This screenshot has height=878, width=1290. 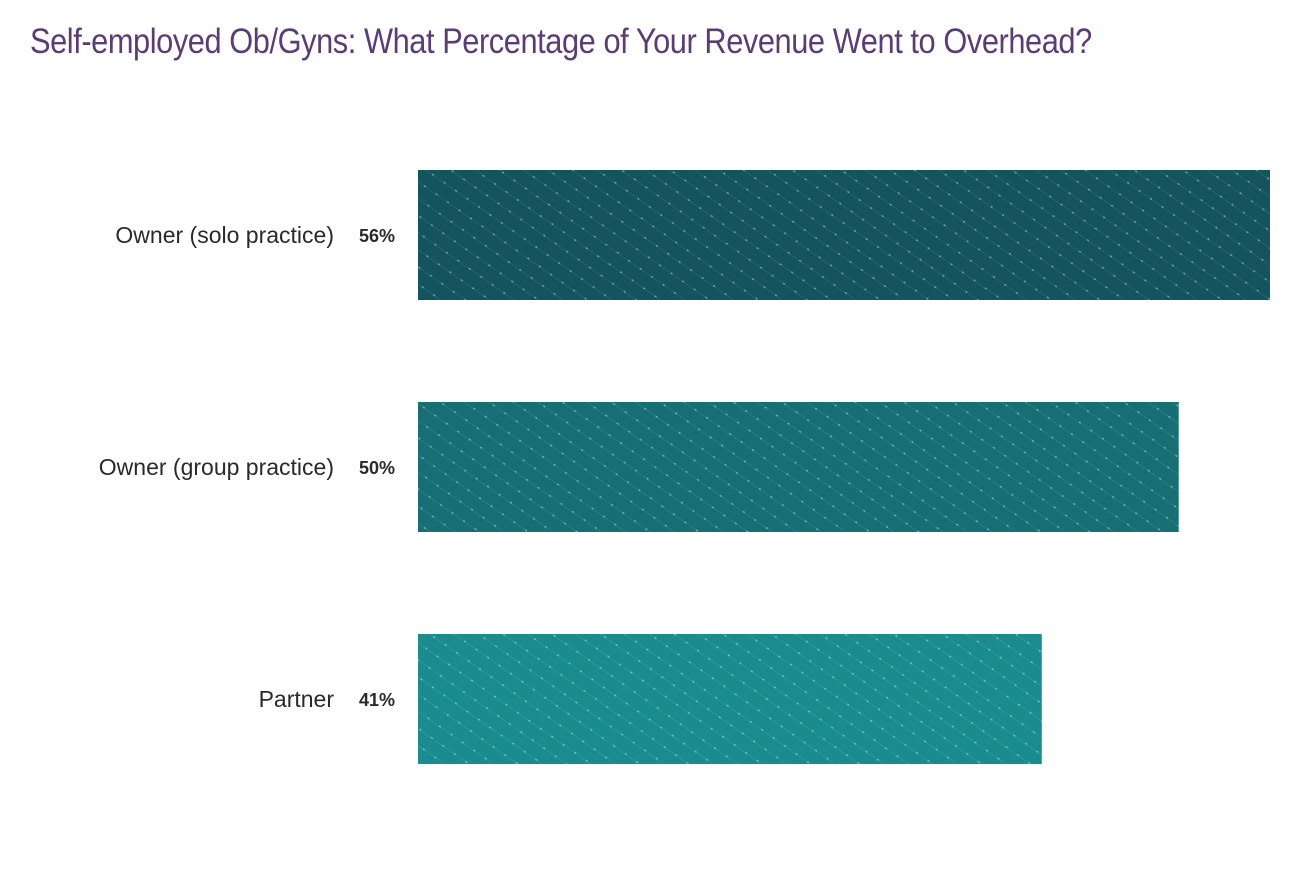 I want to click on data-label: 50%, so click(x=377, y=468).